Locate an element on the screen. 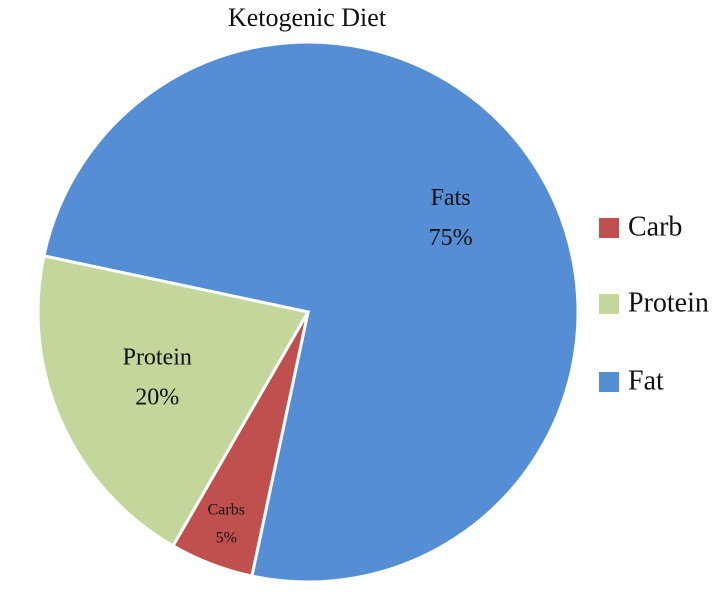  legend-label-carb: Carb is located at coordinates (655, 226).